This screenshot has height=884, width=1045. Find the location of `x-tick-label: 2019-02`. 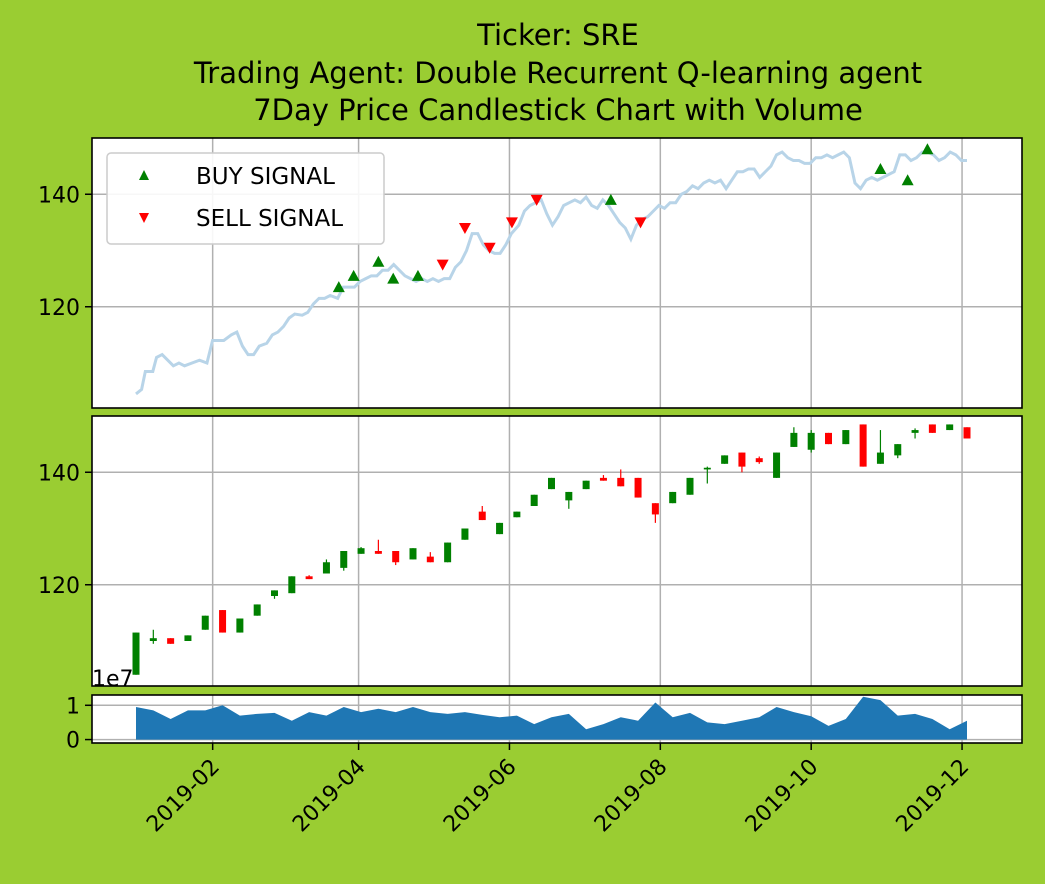

x-tick-label: 2019-02 is located at coordinates (183, 796).